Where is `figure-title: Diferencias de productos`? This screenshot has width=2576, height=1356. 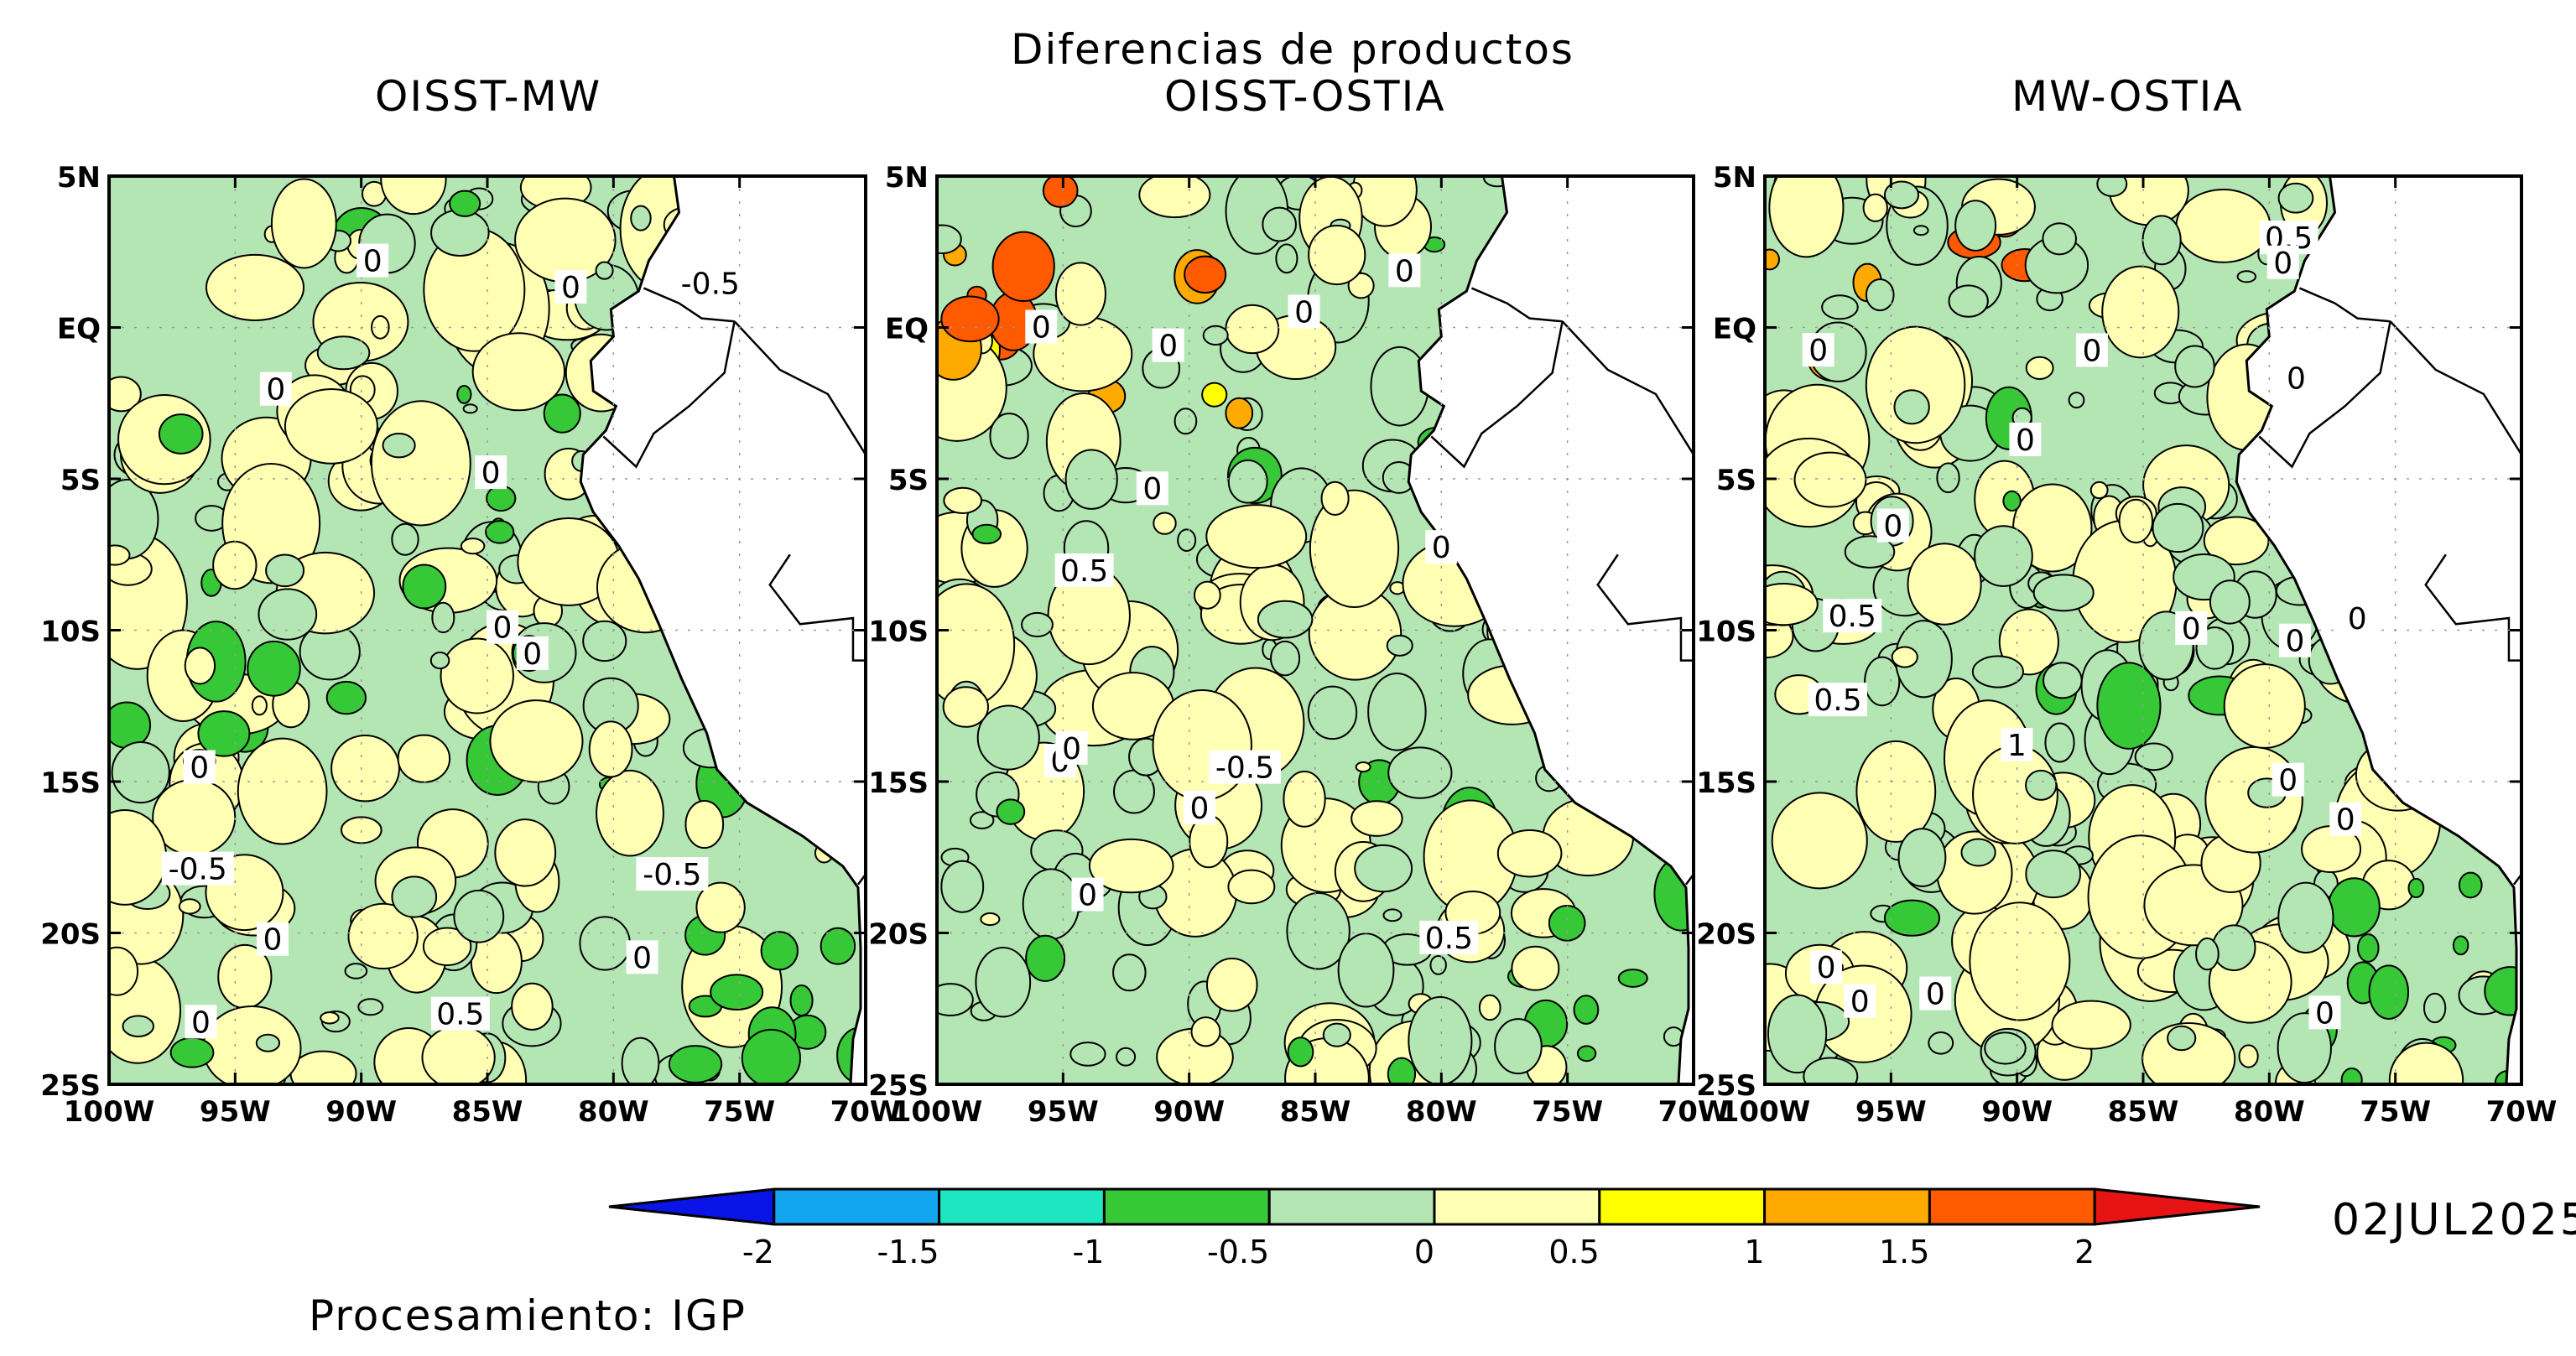 figure-title: Diferencias de productos is located at coordinates (1292, 49).